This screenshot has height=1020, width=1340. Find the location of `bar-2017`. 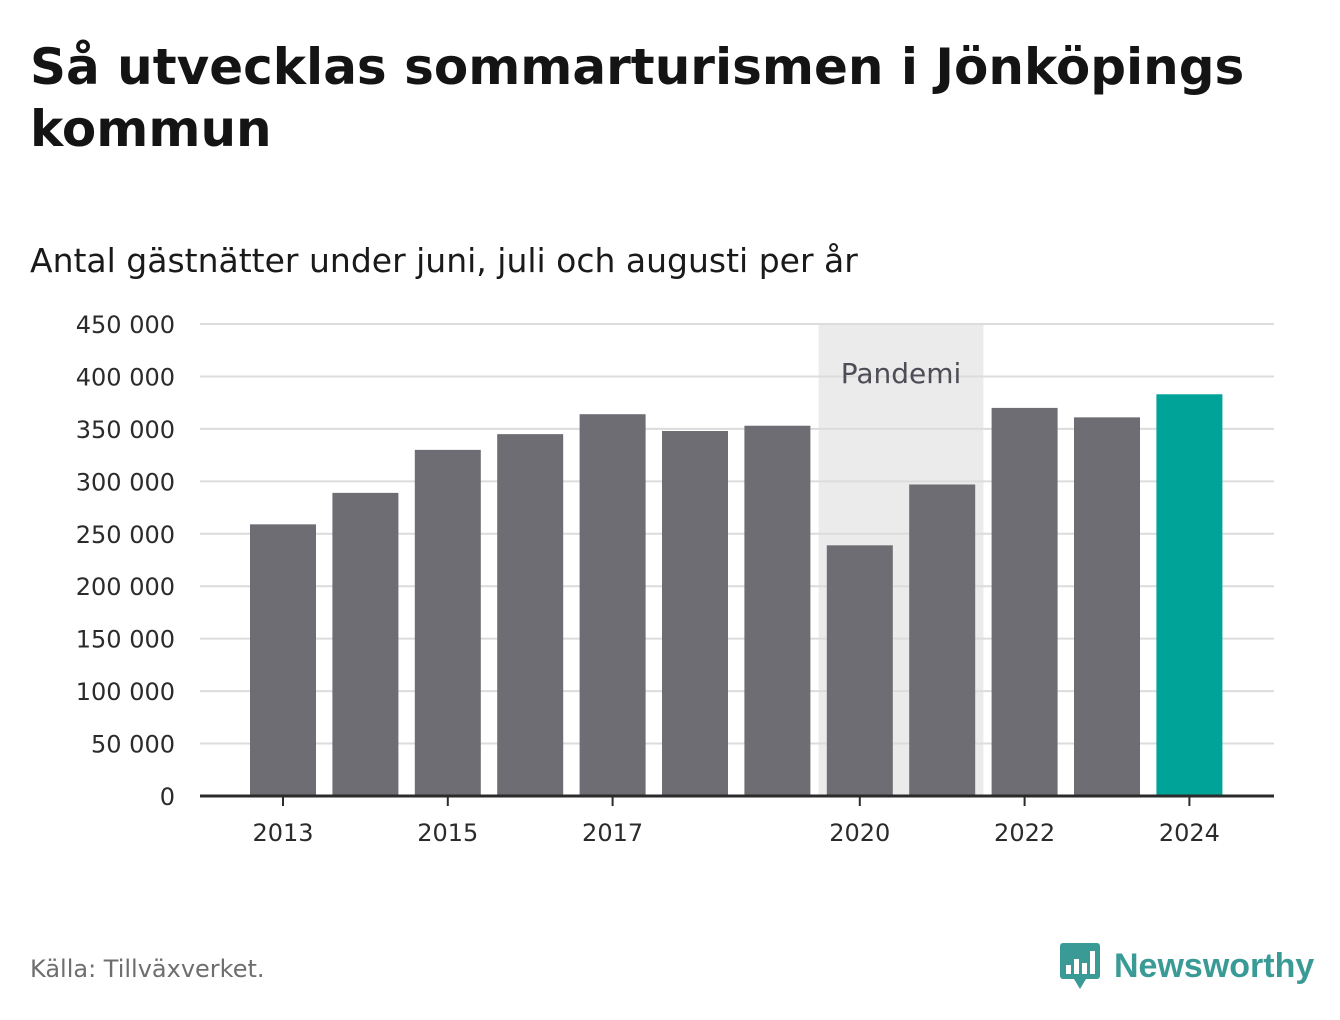

bar-2017 is located at coordinates (612, 605).